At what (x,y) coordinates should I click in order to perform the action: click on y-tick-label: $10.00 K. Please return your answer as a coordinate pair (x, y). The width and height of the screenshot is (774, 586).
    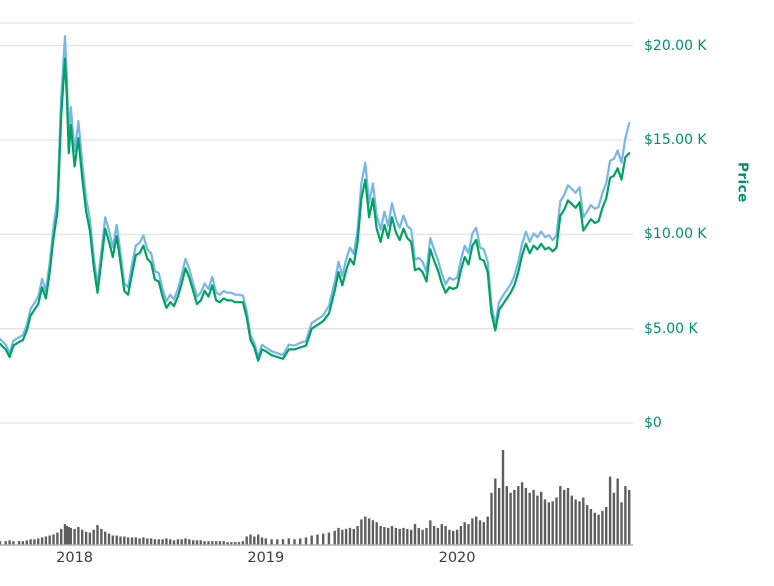
    Looking at the image, I should click on (675, 234).